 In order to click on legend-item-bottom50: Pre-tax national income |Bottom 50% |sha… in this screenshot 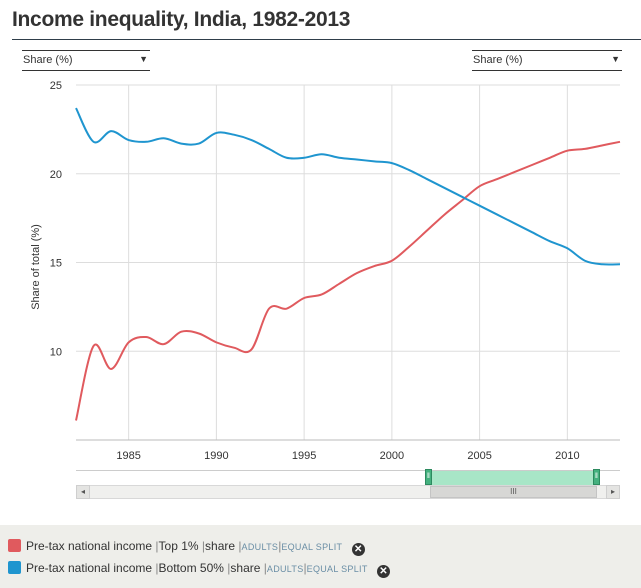, I will do `click(199, 570)`.